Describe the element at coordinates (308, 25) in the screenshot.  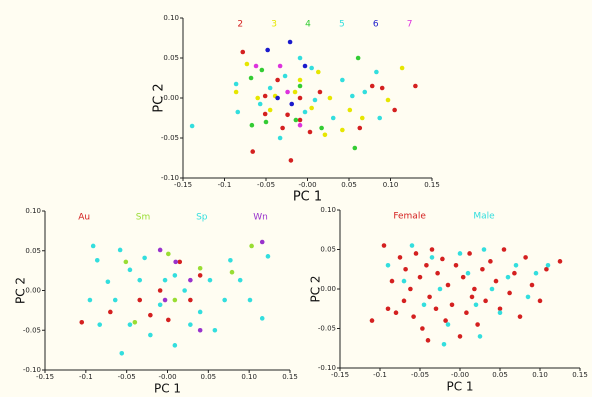
I see `legend-label: 4` at that location.